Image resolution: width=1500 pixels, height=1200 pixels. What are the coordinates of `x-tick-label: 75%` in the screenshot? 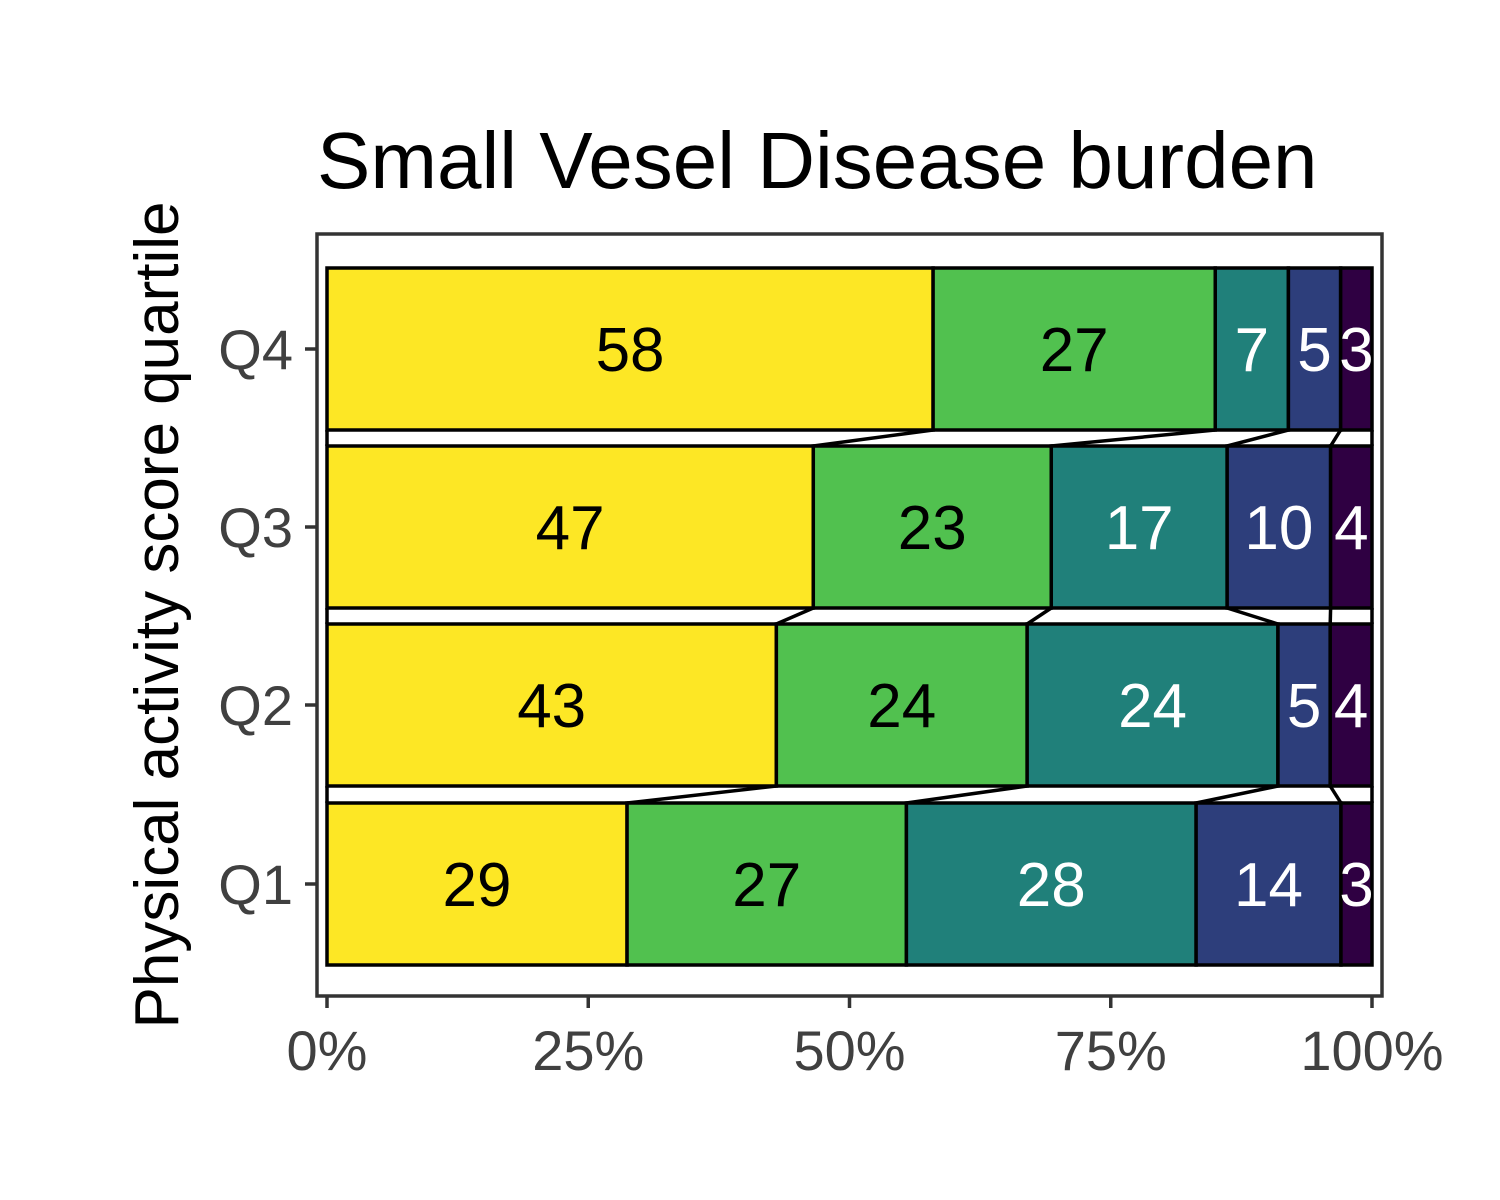 It's located at (1111, 1050).